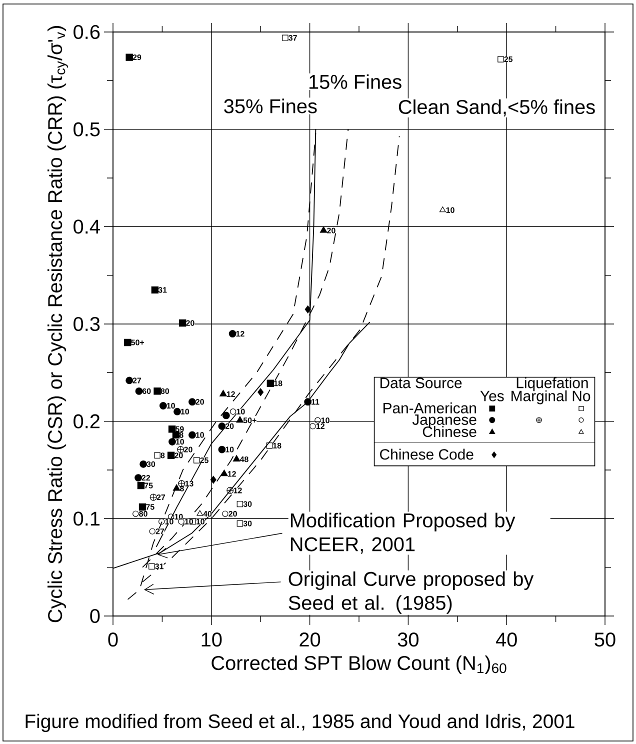  I want to click on y-tick-label: 0.2, so click(87, 421).